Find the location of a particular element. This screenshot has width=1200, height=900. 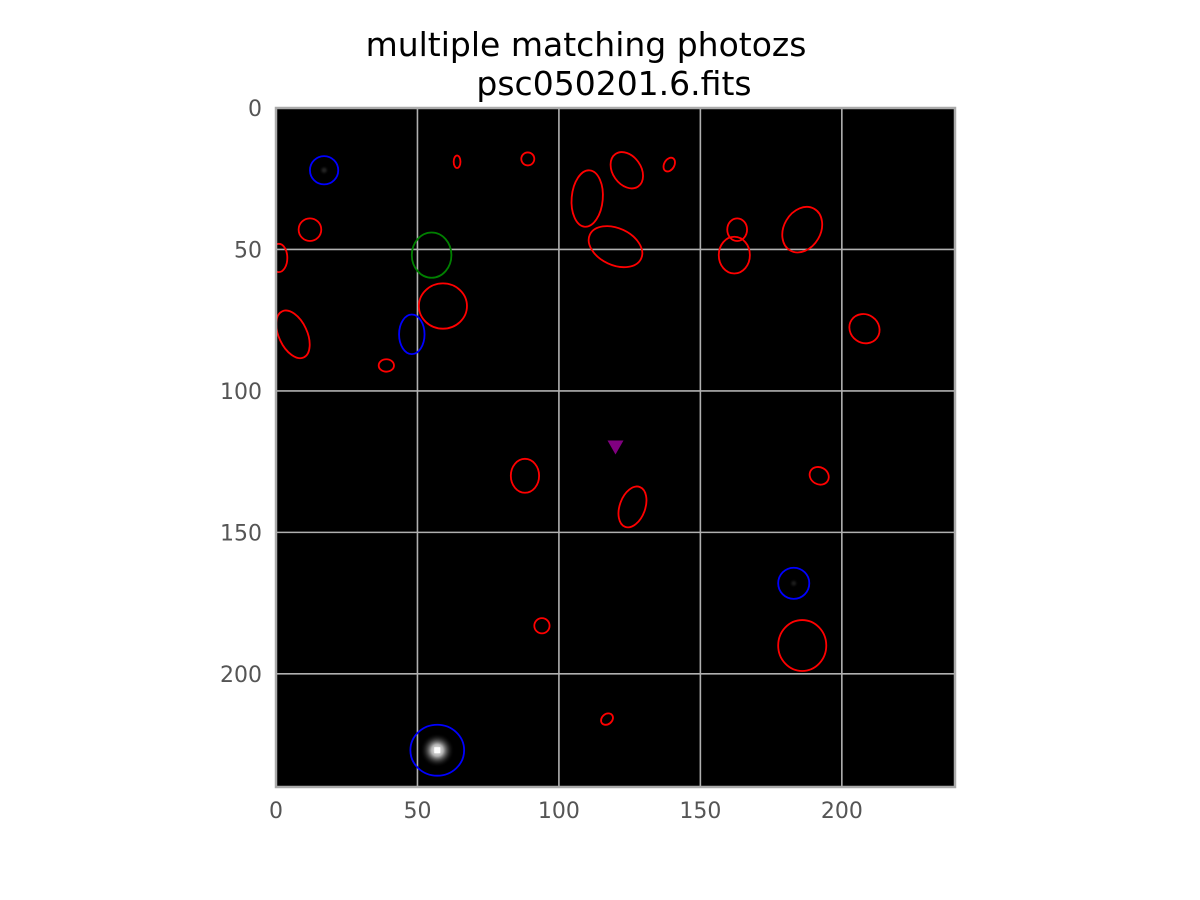

x-tick-label: 150 is located at coordinates (700, 811).